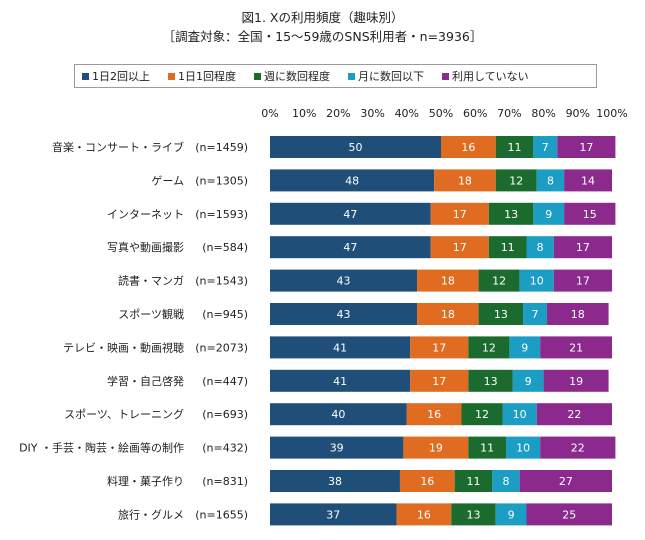  What do you see at coordinates (221, 180) in the screenshot?
I see `category-n-label: (n=1305)` at bounding box center [221, 180].